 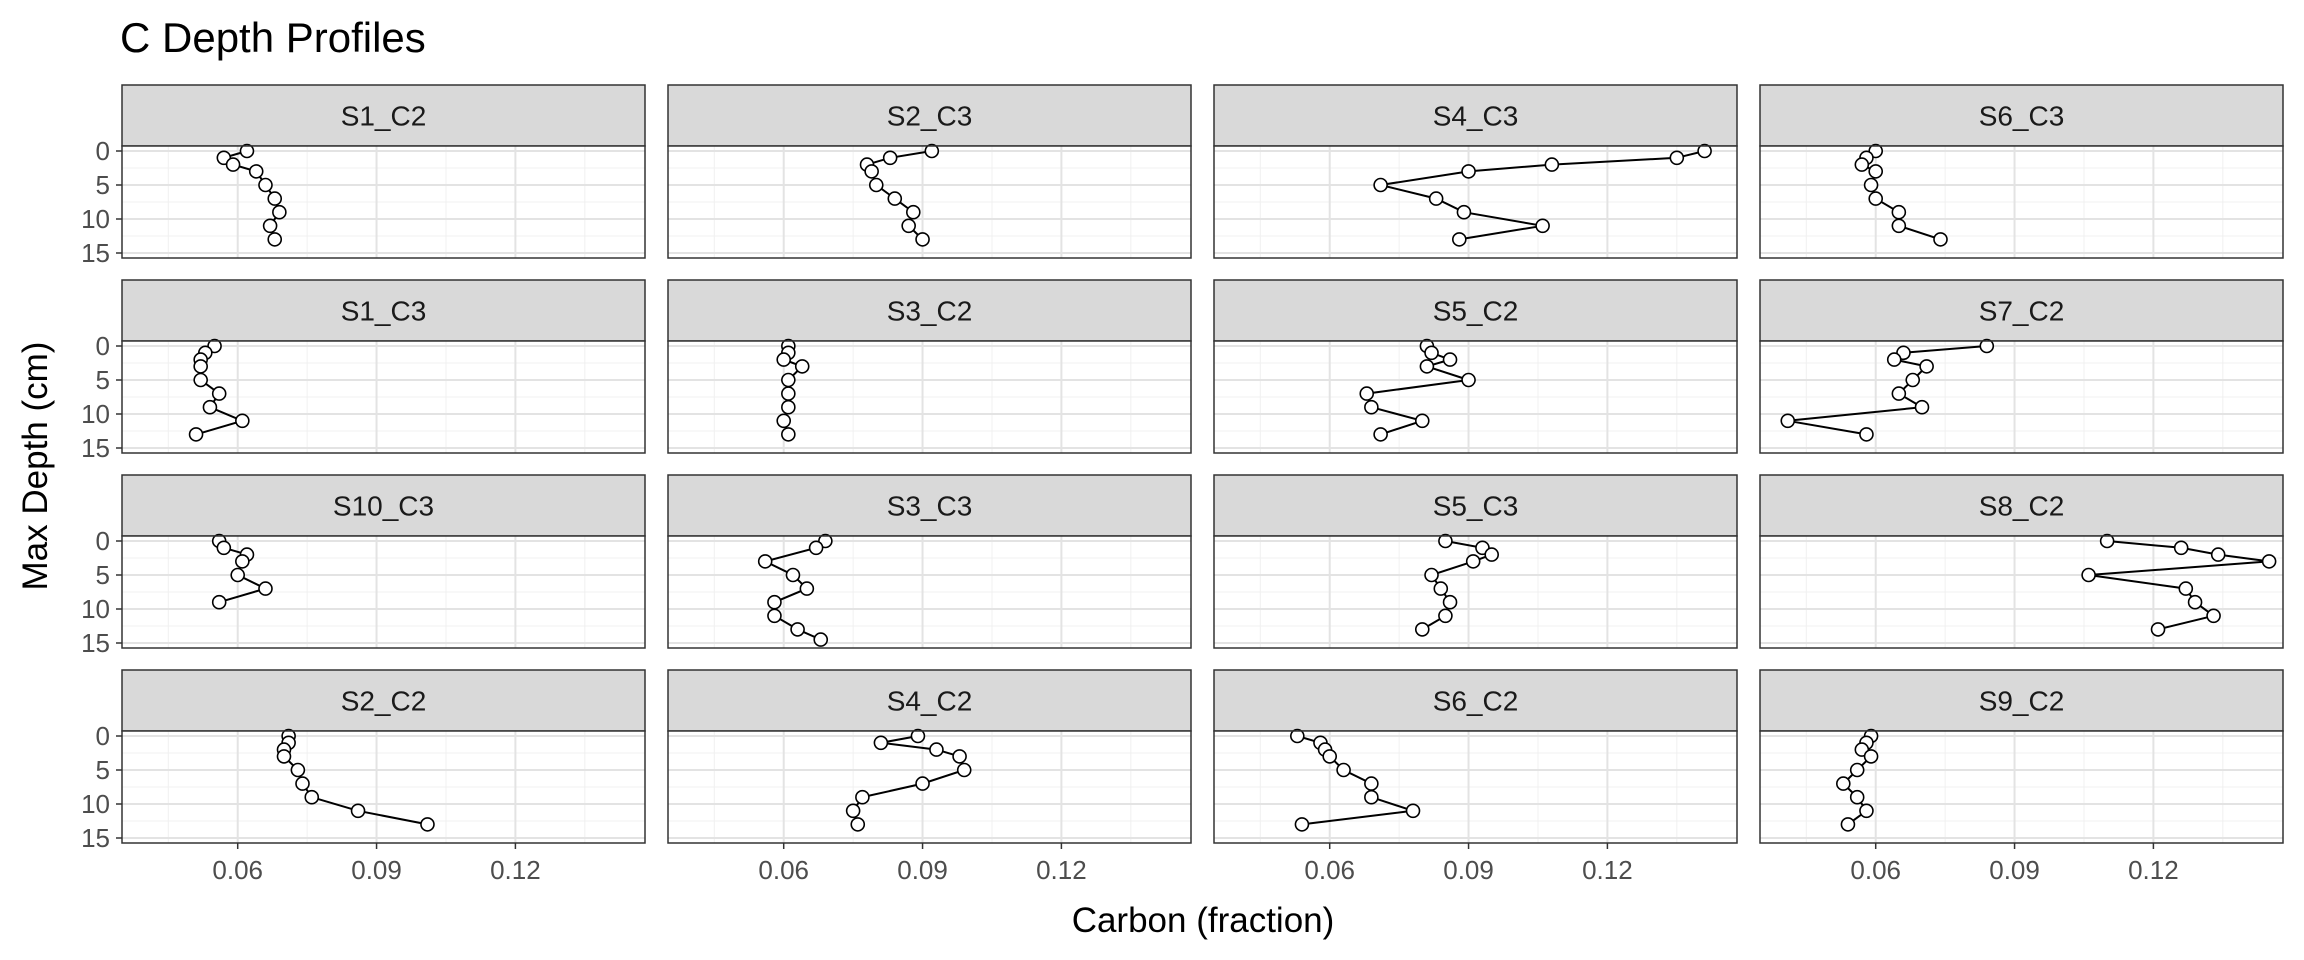 I want to click on strip-label: S10_C3, so click(x=383, y=506).